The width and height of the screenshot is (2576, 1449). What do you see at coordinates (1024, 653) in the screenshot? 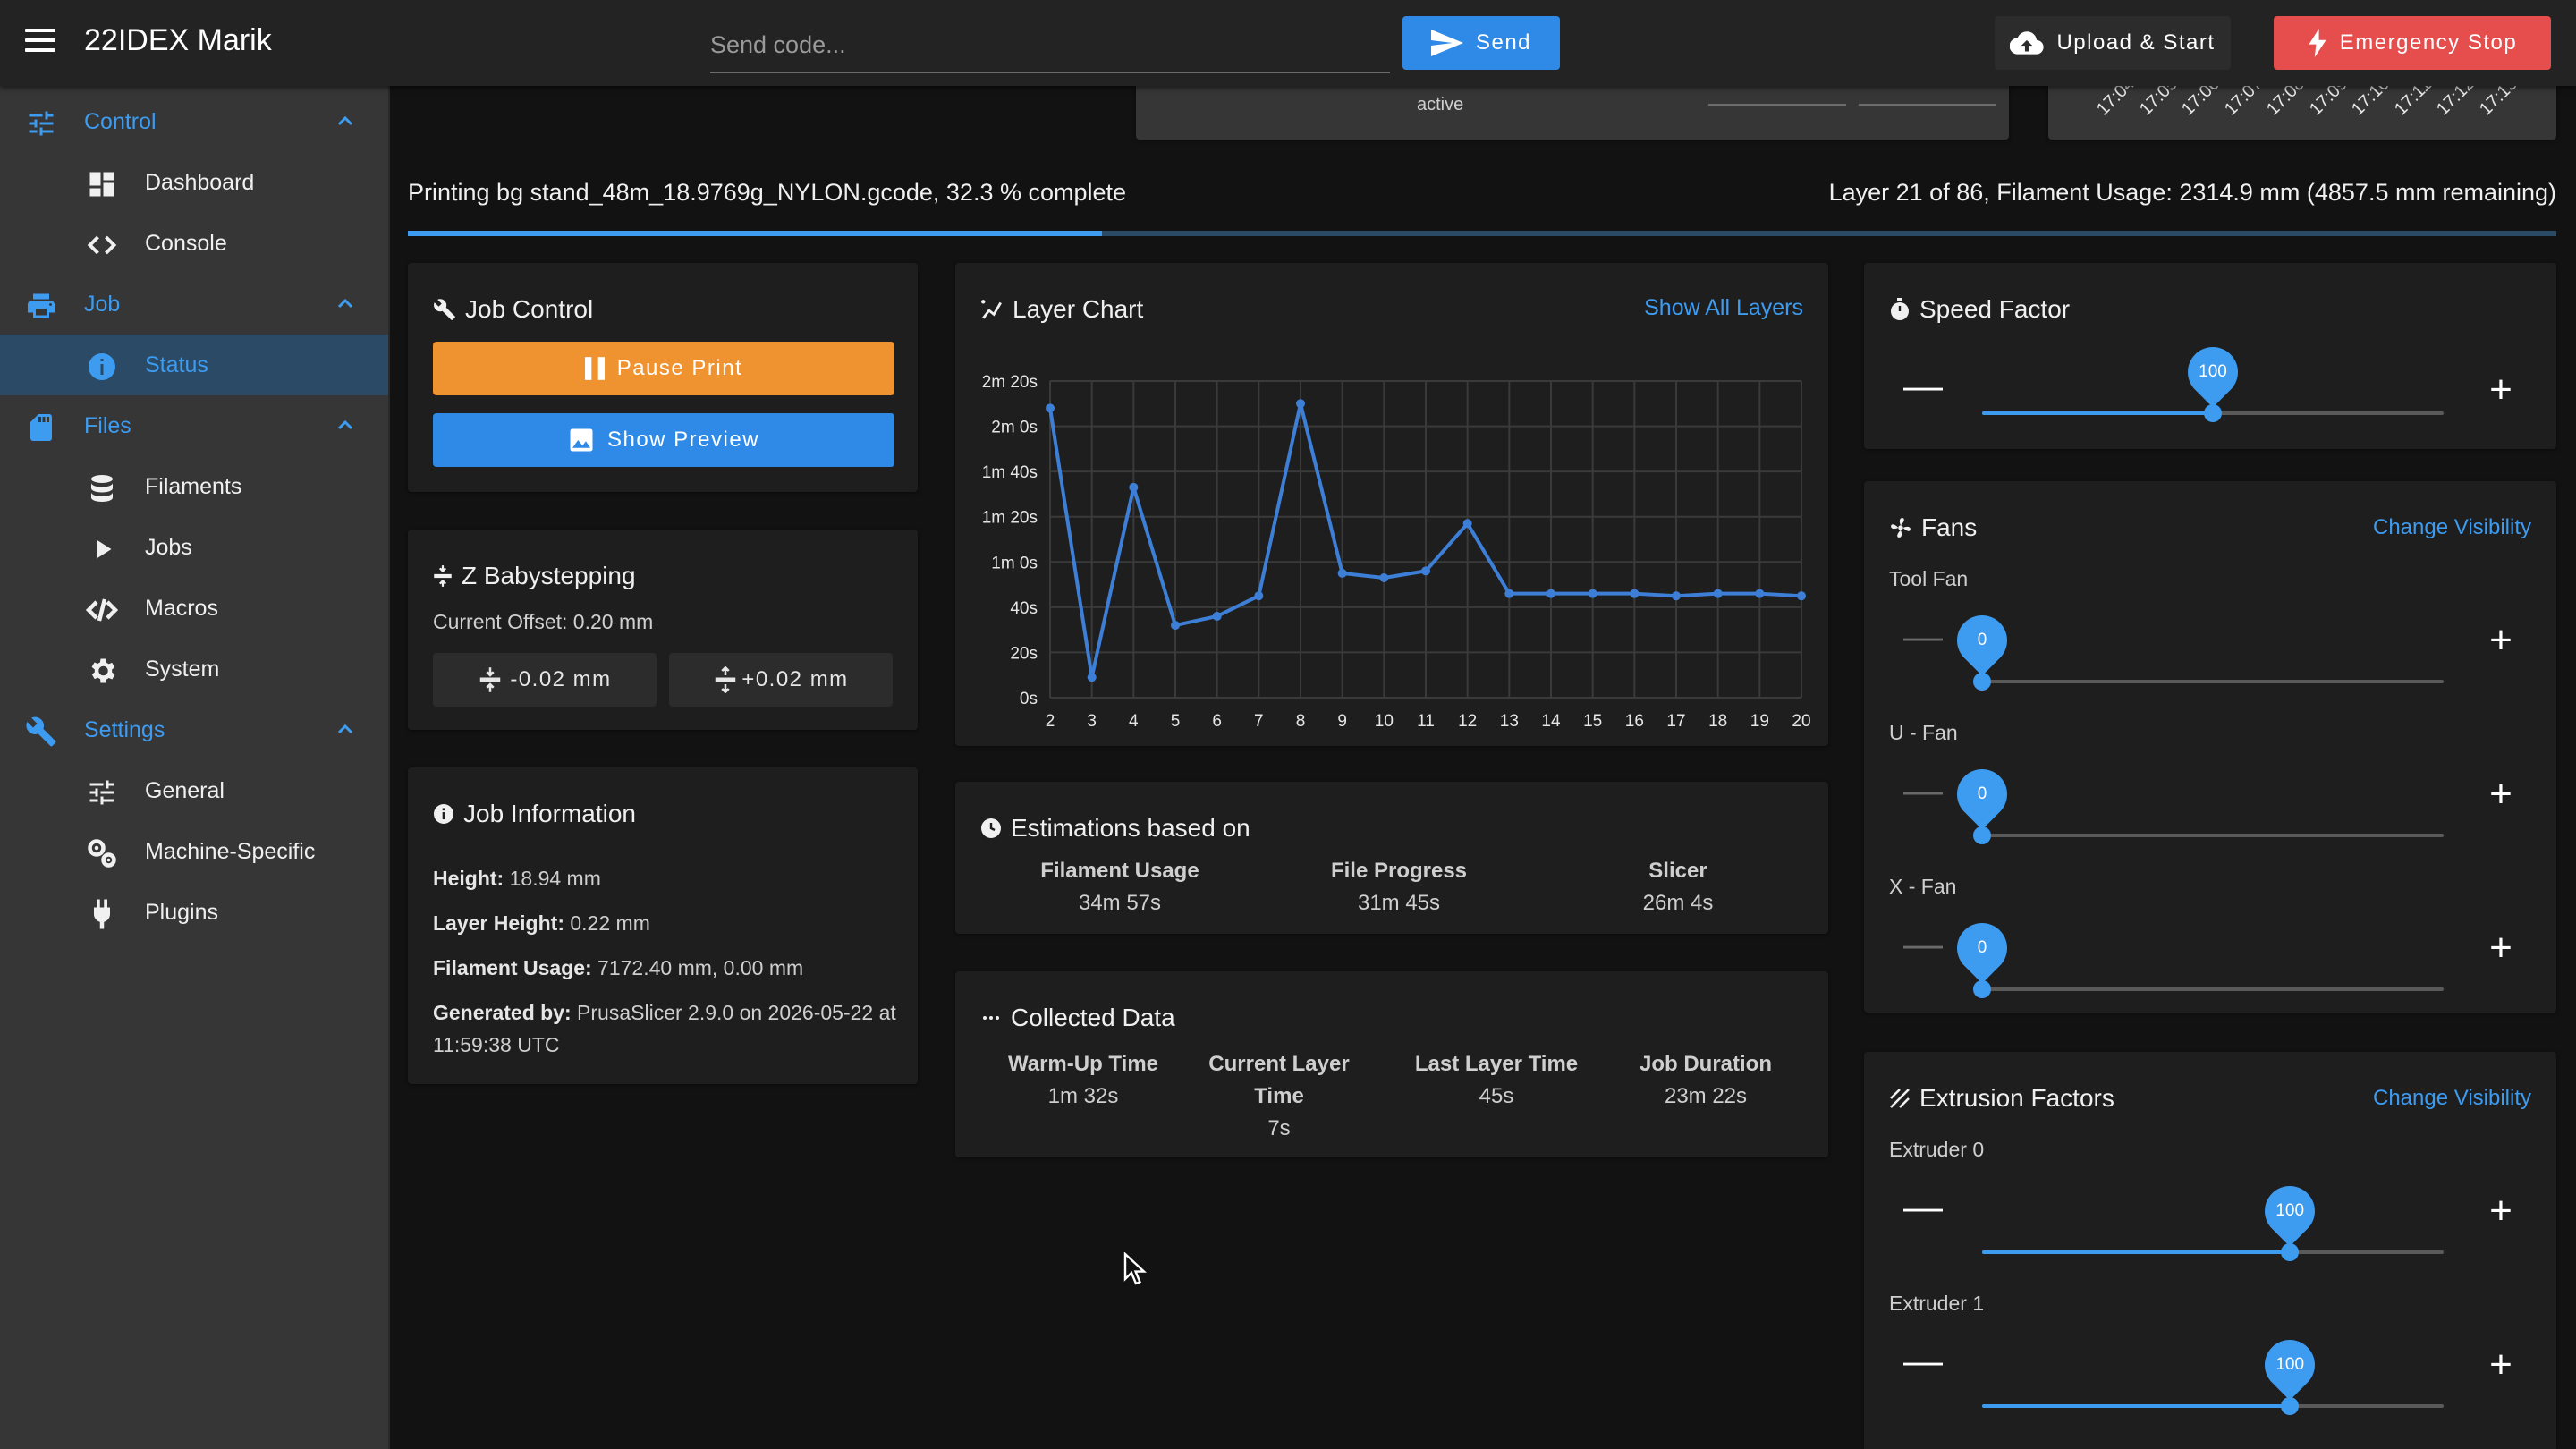
I see `chart-y-tick-label: 20s` at bounding box center [1024, 653].